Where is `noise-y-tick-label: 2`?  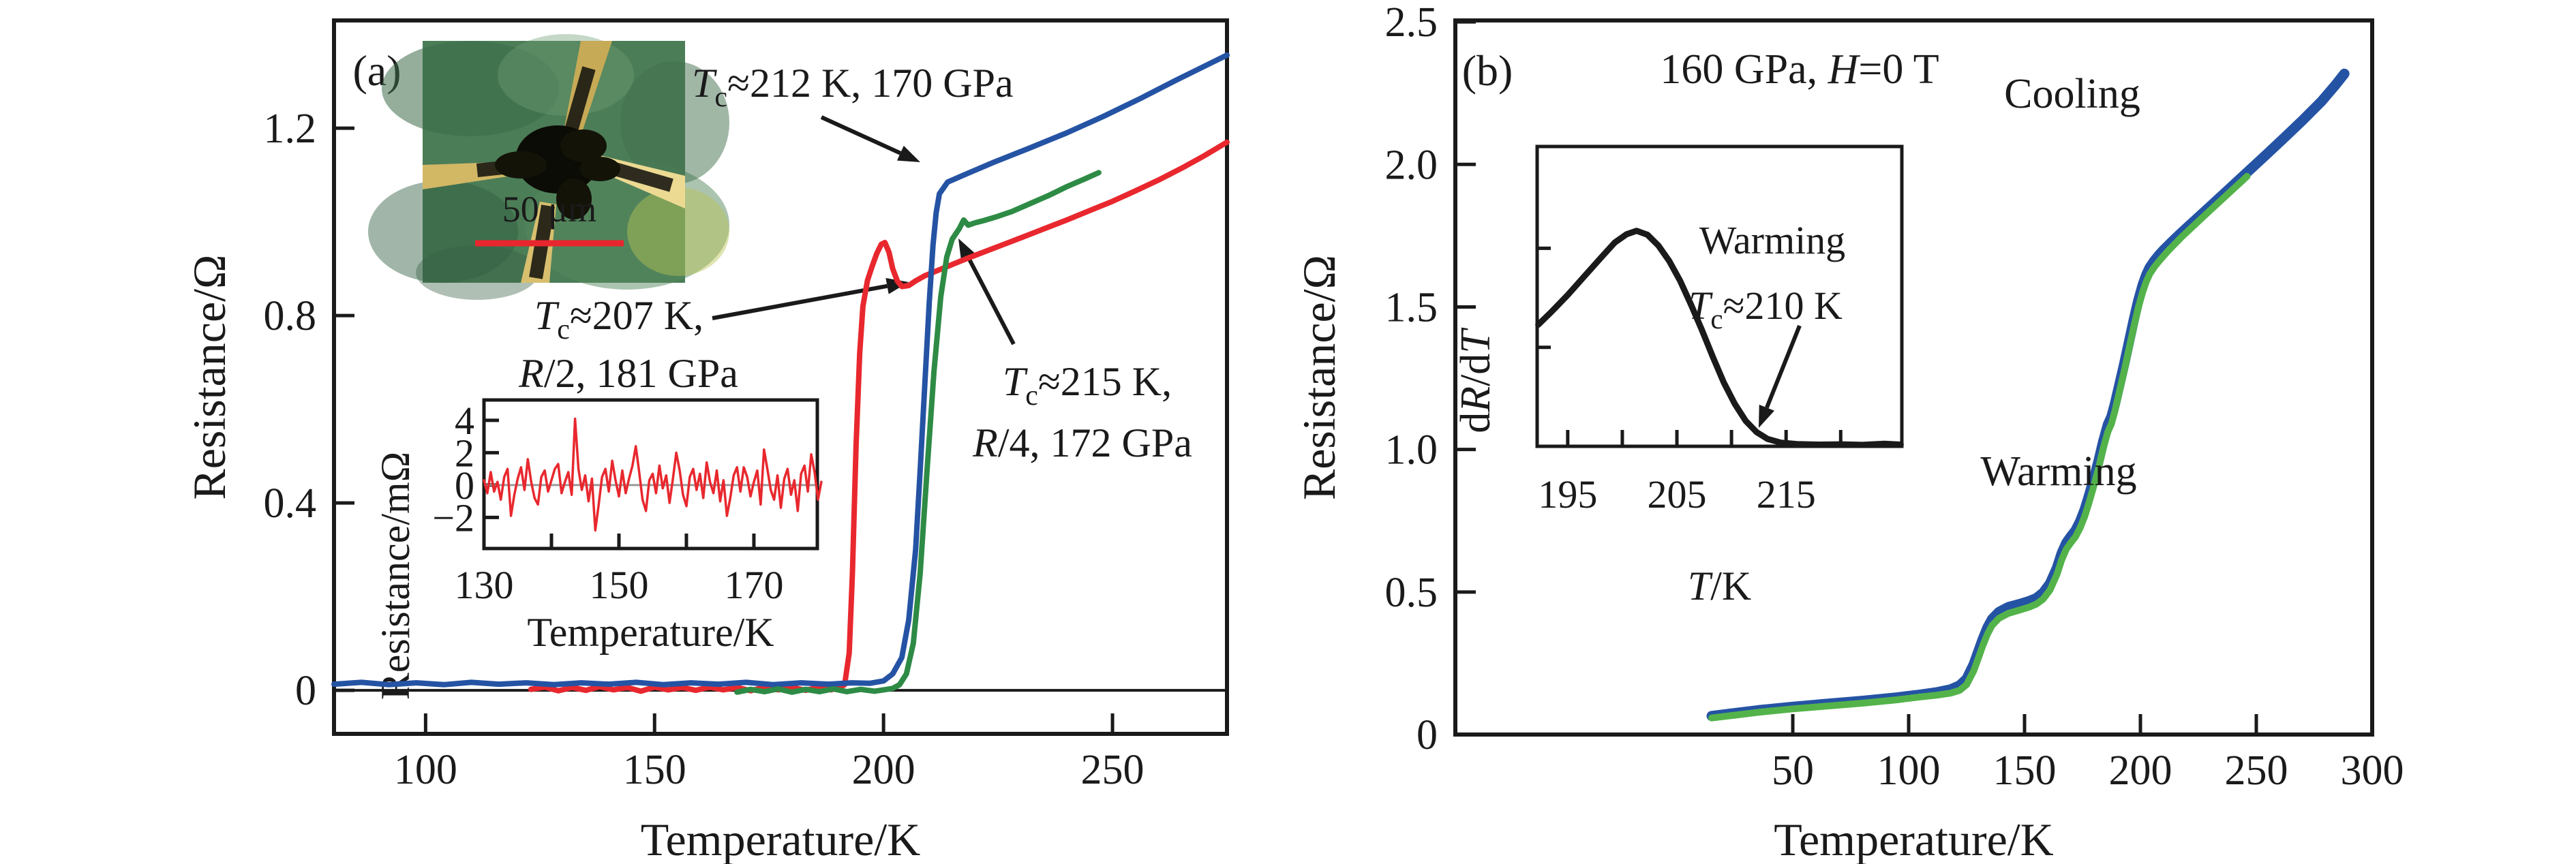 noise-y-tick-label: 2 is located at coordinates (465, 453).